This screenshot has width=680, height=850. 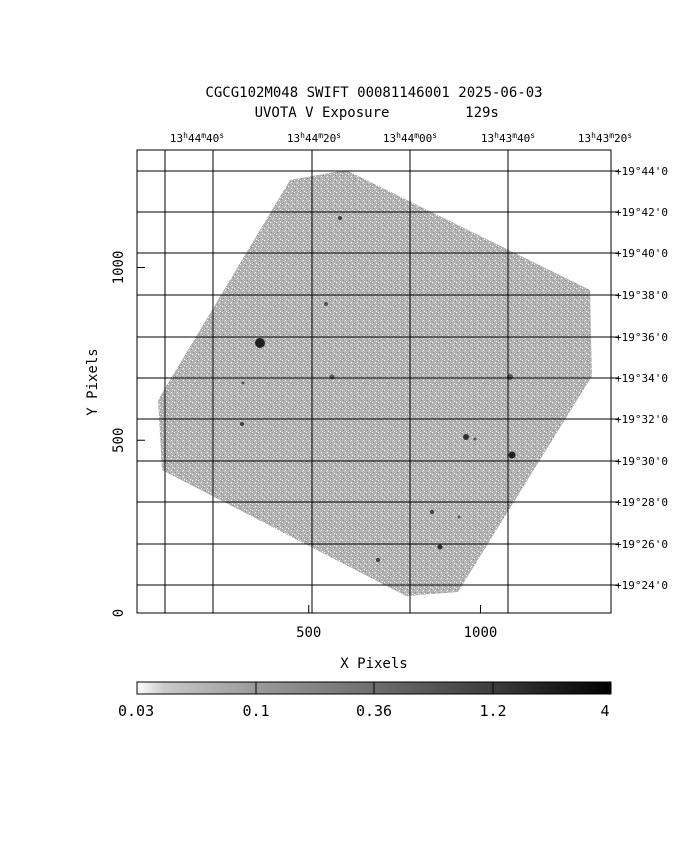 What do you see at coordinates (604, 711) in the screenshot?
I see `colorbar-label: 4` at bounding box center [604, 711].